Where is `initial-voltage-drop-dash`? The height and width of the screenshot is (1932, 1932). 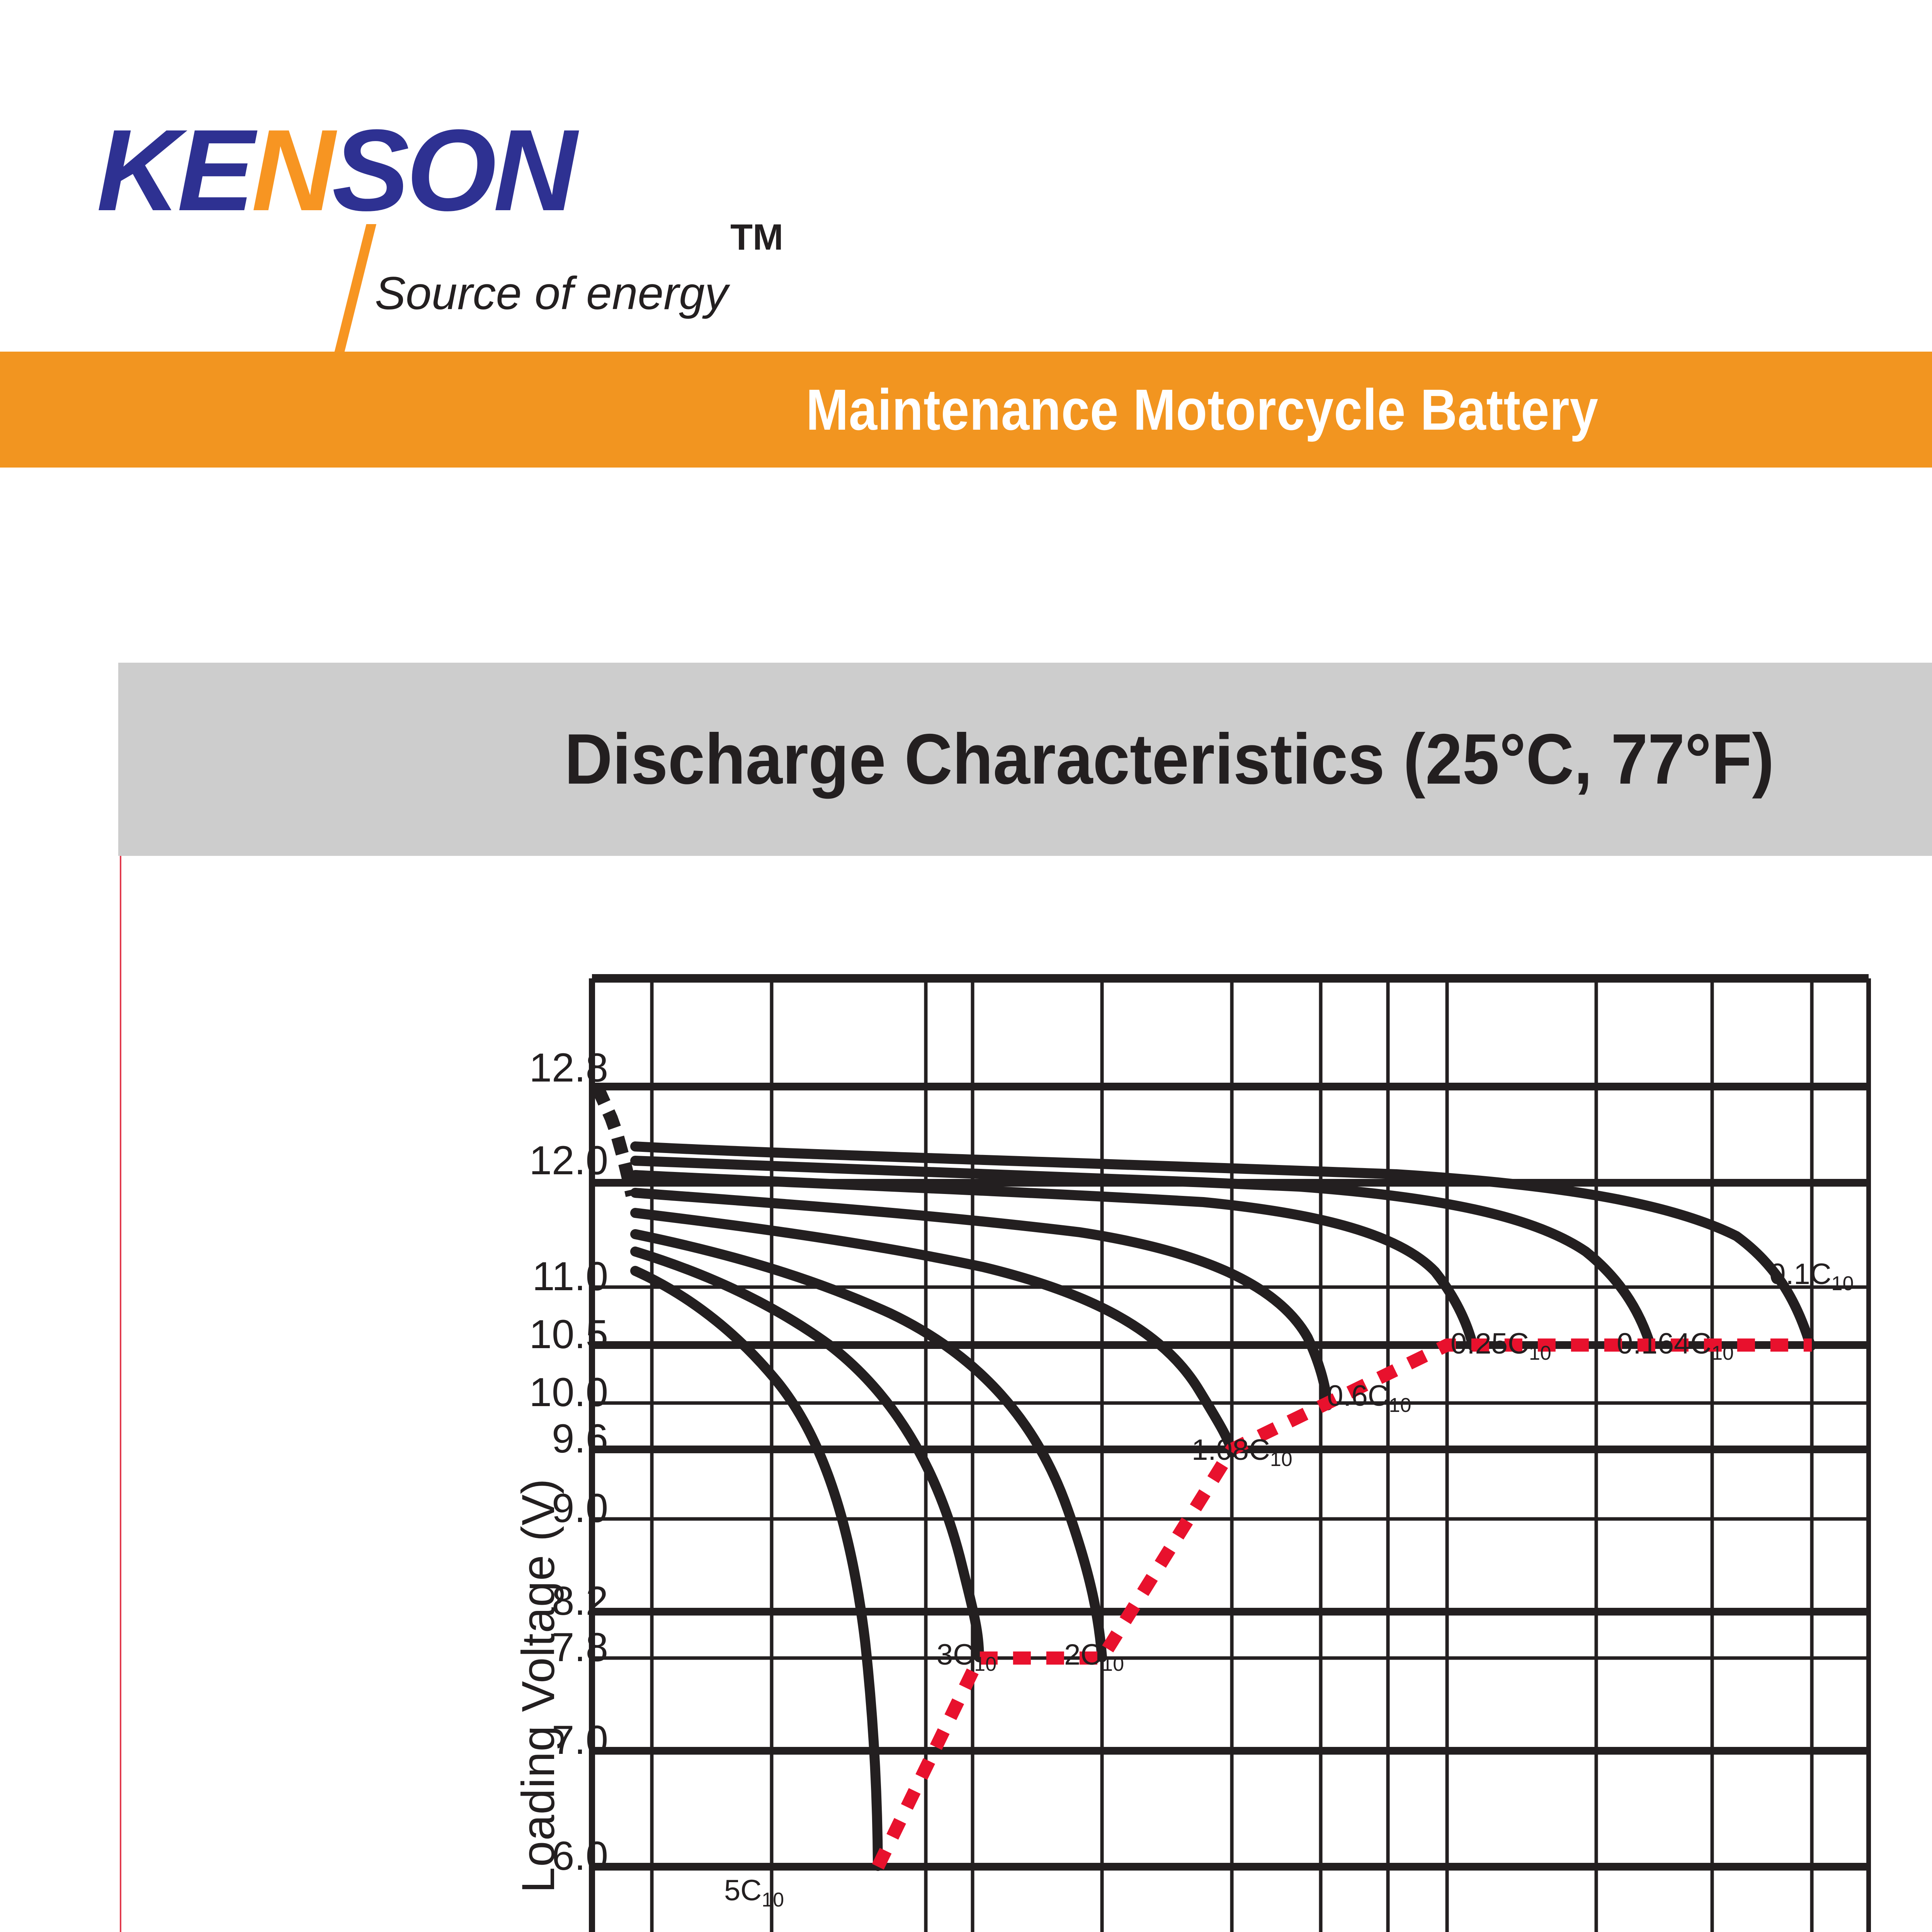 initial-voltage-drop-dash is located at coordinates (615, 1141).